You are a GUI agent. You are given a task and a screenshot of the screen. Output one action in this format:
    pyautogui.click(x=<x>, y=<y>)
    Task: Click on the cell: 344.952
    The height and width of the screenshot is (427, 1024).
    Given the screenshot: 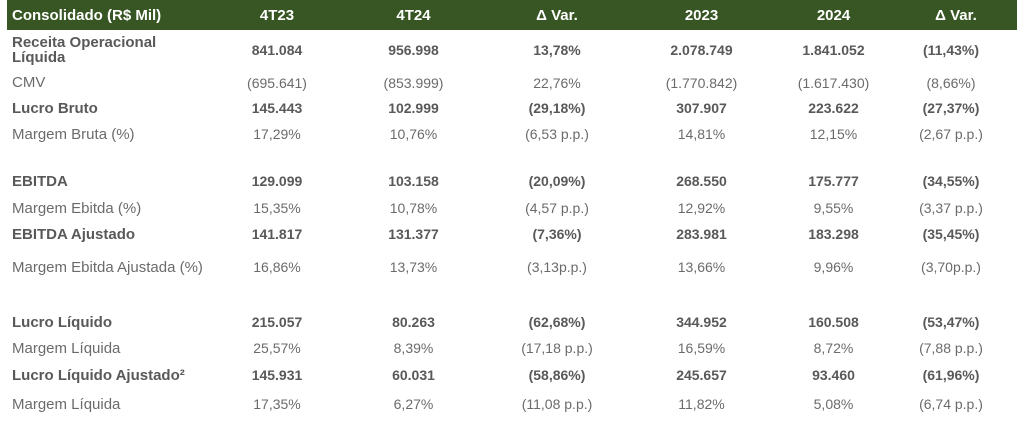 What is the action you would take?
    pyautogui.click(x=701, y=322)
    